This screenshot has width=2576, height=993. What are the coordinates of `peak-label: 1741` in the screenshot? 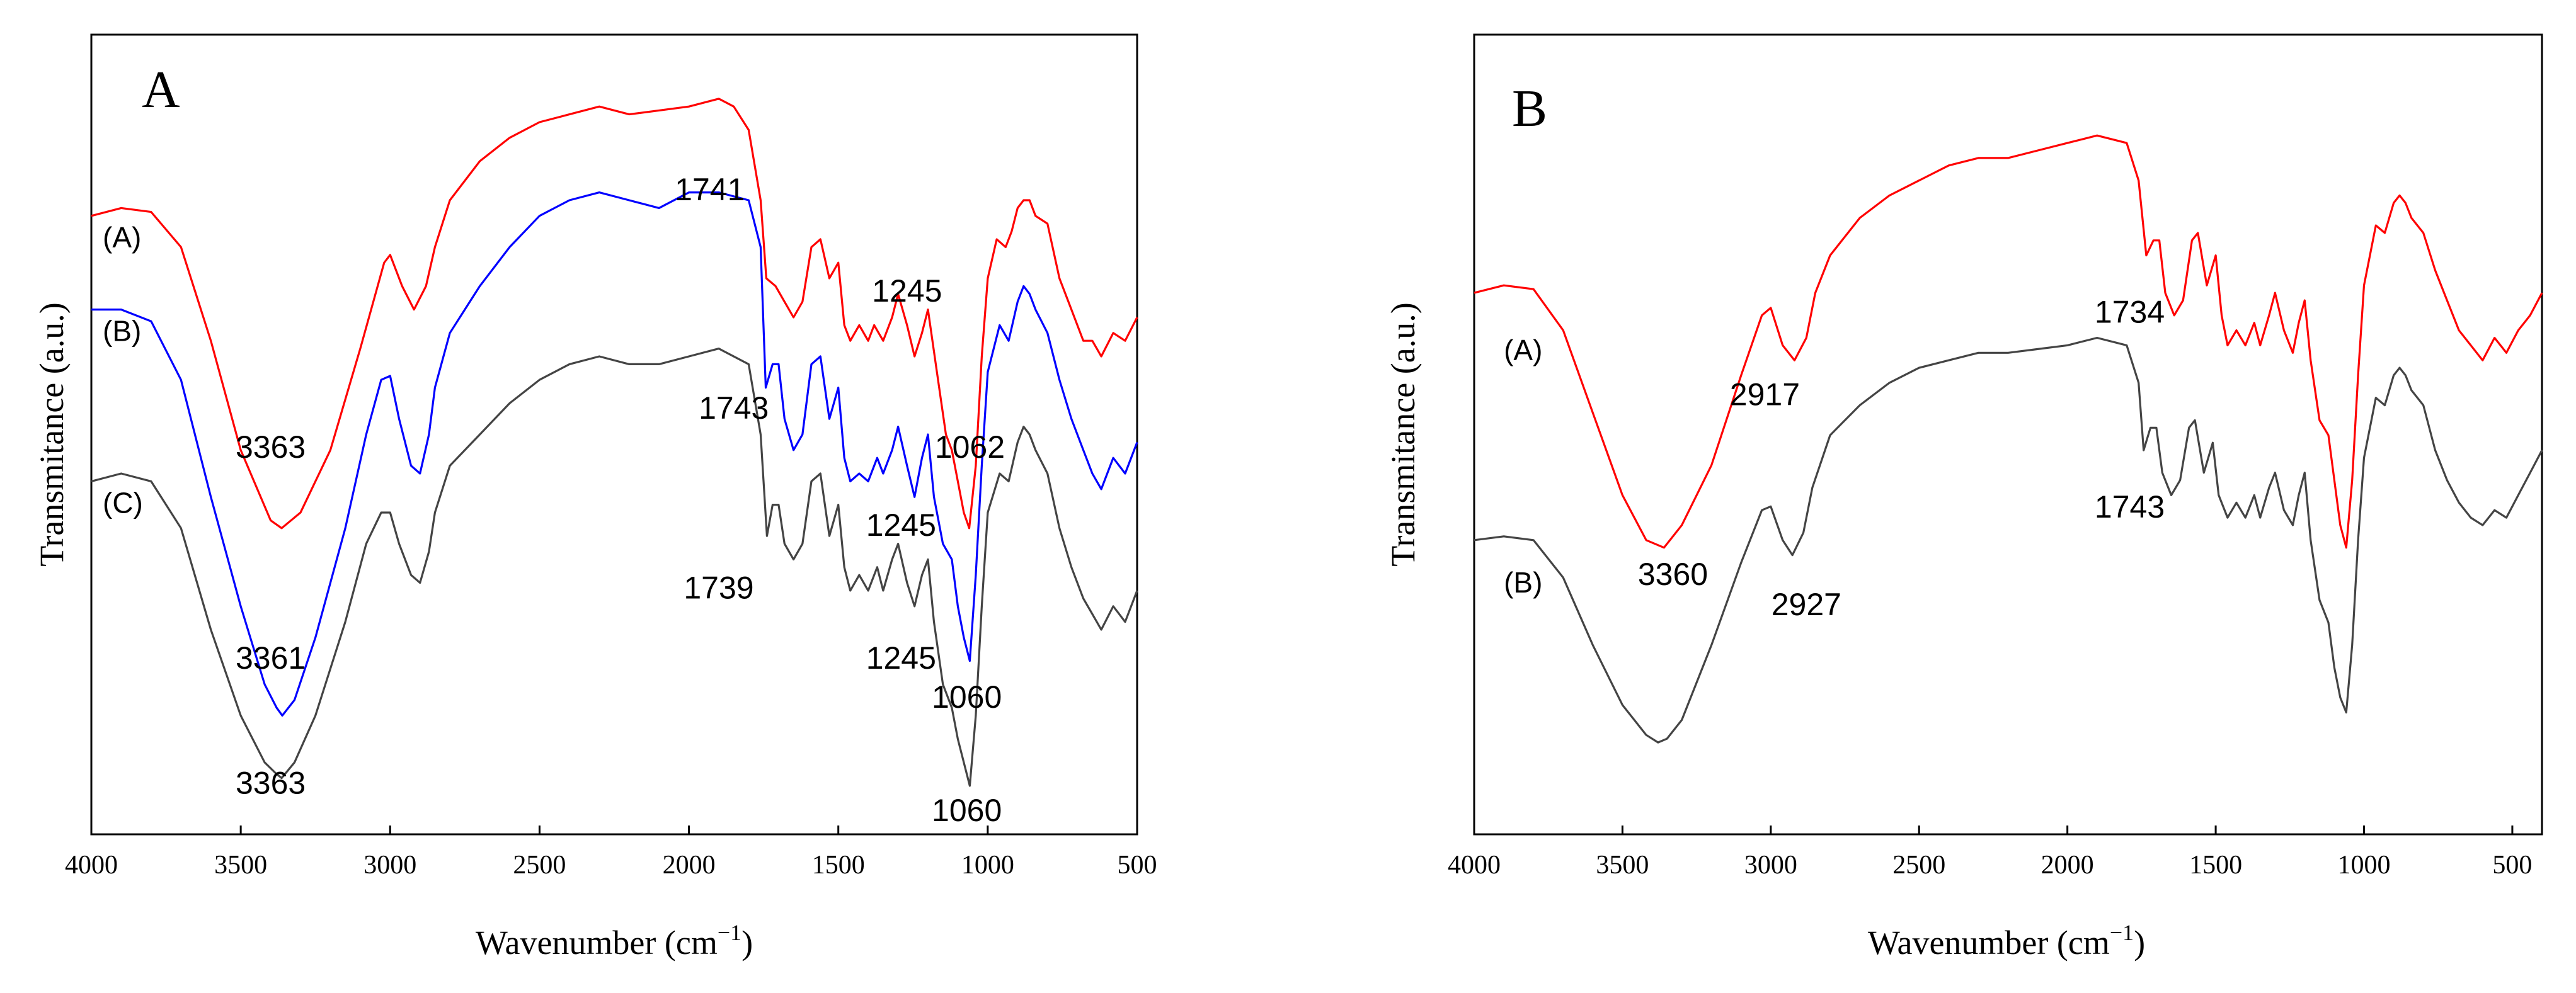 It's located at (710, 189).